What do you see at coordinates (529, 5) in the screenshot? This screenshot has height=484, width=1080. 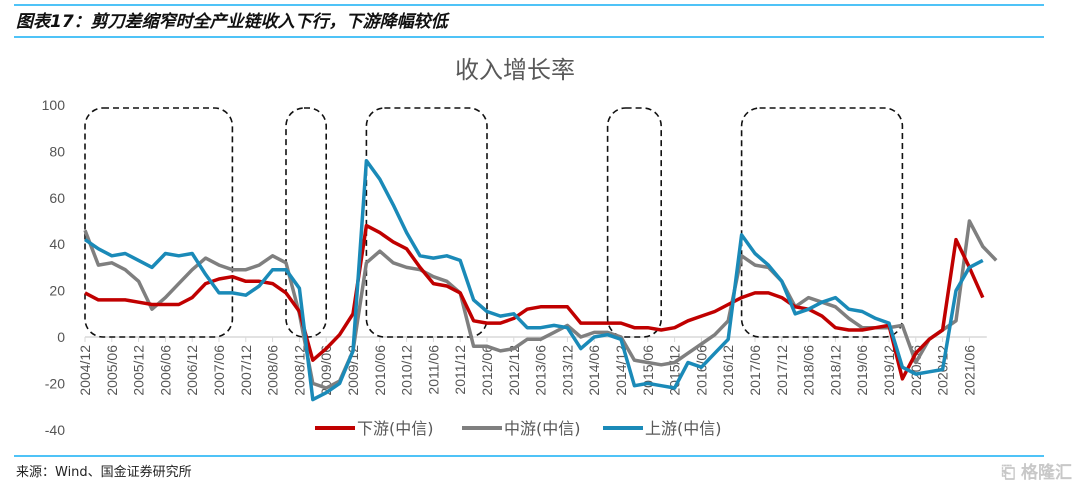 I see `top-rule` at bounding box center [529, 5].